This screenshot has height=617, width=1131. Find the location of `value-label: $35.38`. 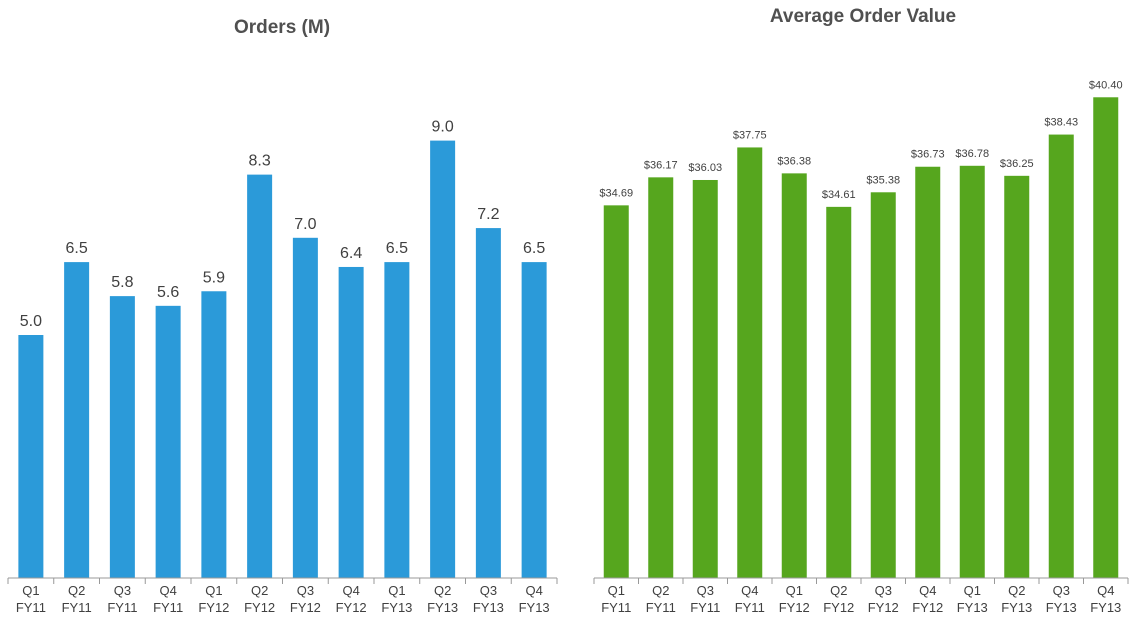

value-label: $35.38 is located at coordinates (883, 180).